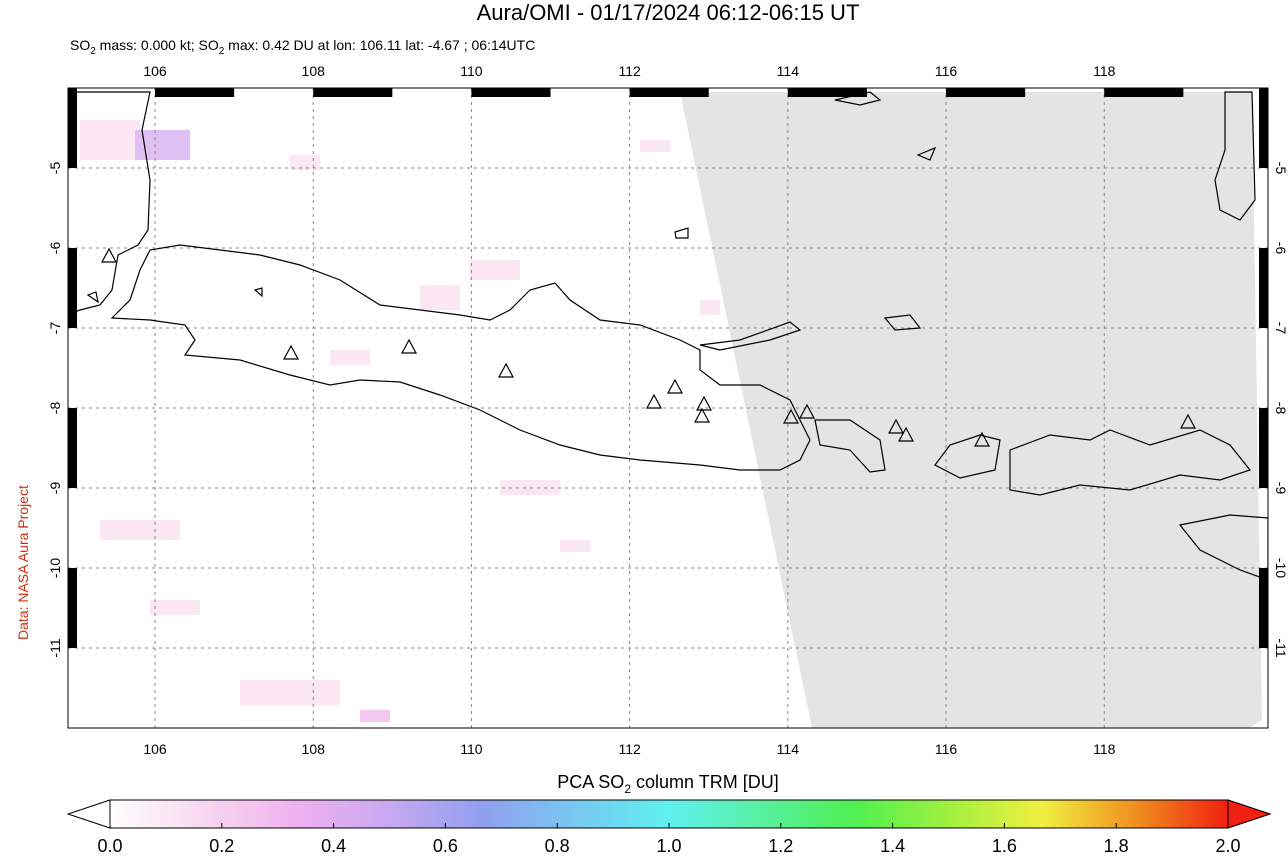  I want to click on coastline-sumatra, so click(109, 203).